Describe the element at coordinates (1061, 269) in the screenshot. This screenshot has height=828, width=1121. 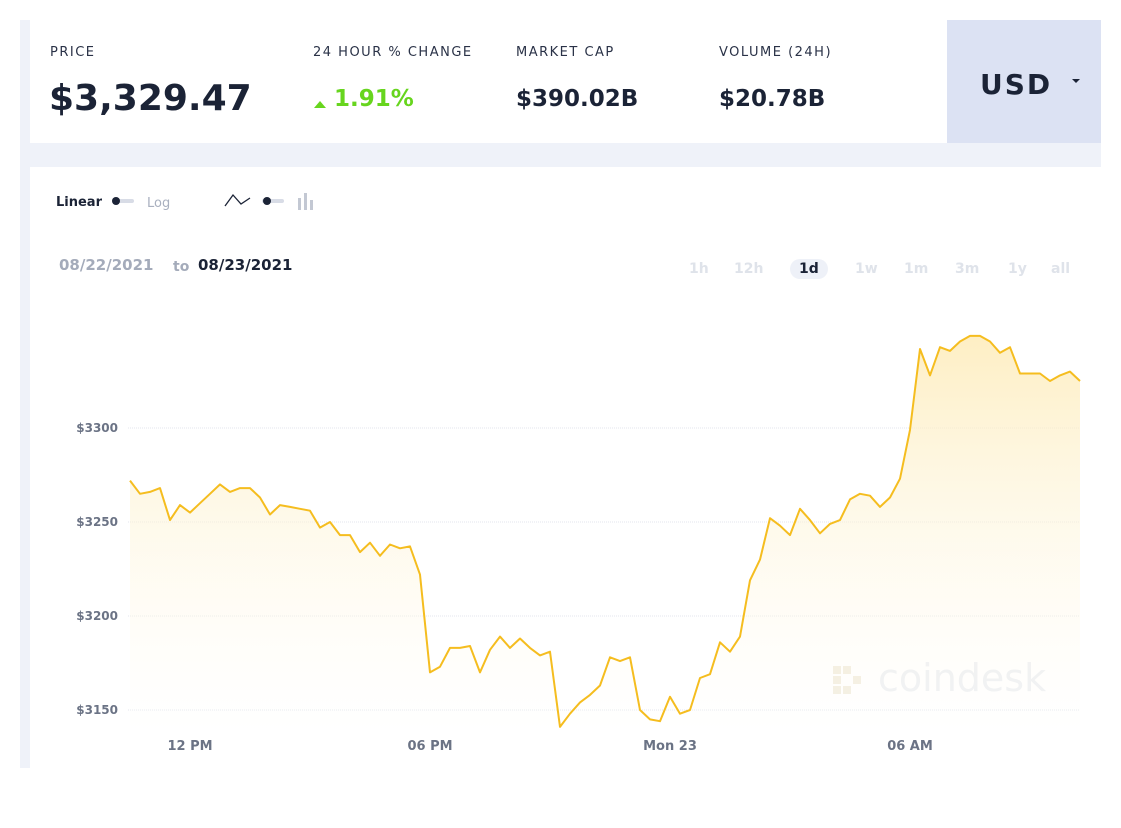
I see `timeframe-button: all` at that location.